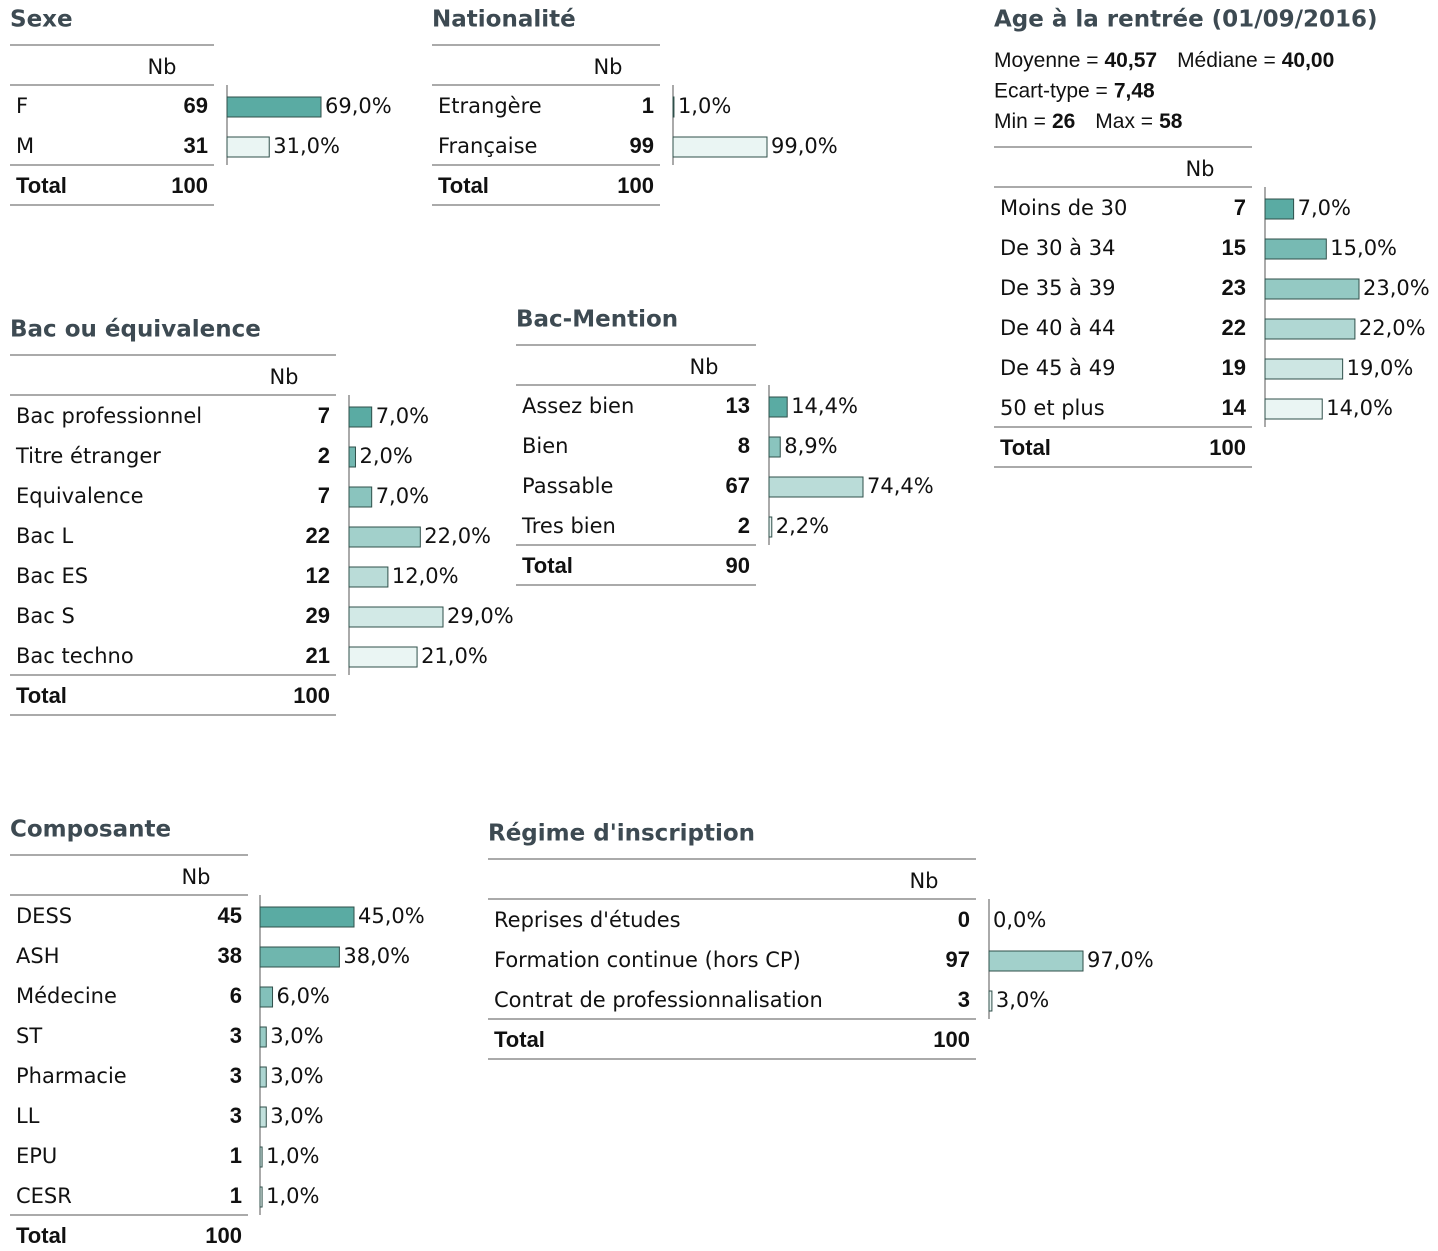 The image size is (1438, 1251). I want to click on stat-label: Min =, so click(1020, 121).